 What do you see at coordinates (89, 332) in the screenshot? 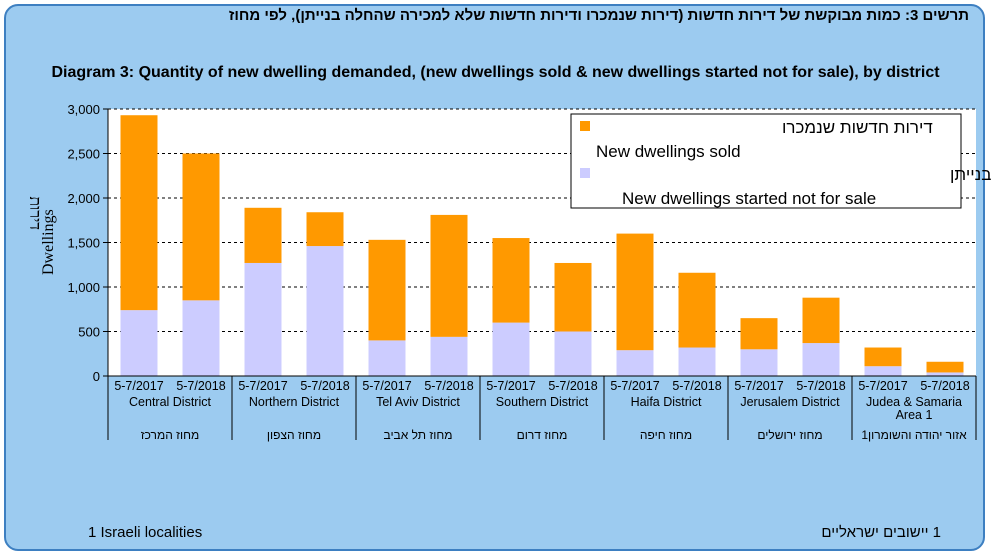
I see `y-tick-label: 500` at bounding box center [89, 332].